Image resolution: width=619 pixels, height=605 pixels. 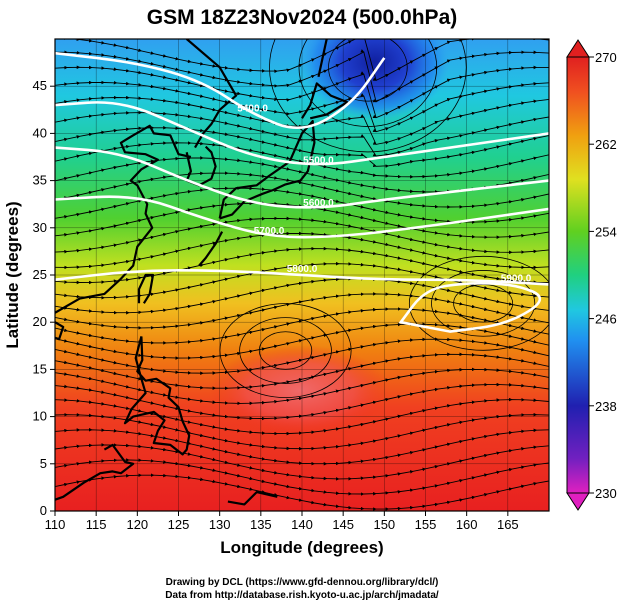 I want to click on x-tick-label: 150, so click(x=384, y=524).